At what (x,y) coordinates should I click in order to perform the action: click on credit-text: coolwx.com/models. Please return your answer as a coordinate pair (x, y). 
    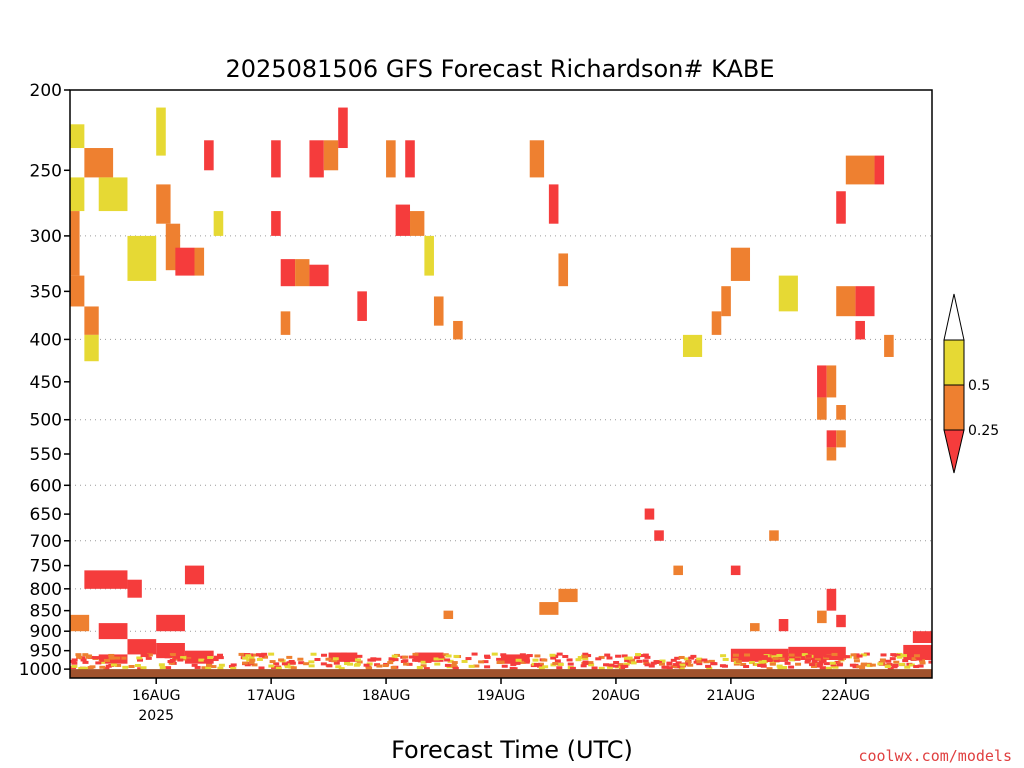
    Looking at the image, I should click on (935, 756).